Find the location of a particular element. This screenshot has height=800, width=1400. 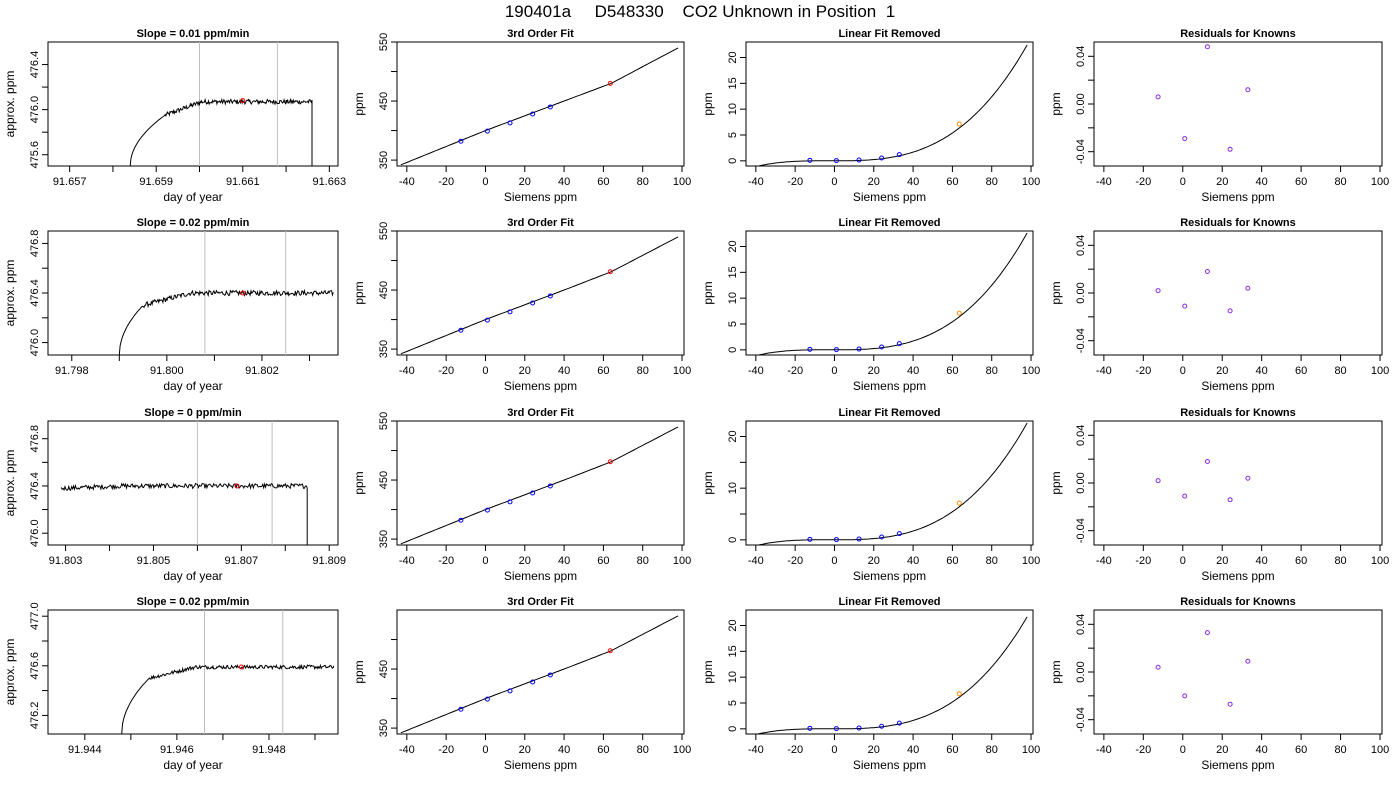

y-tick-label: 5 is located at coordinates (733, 135).